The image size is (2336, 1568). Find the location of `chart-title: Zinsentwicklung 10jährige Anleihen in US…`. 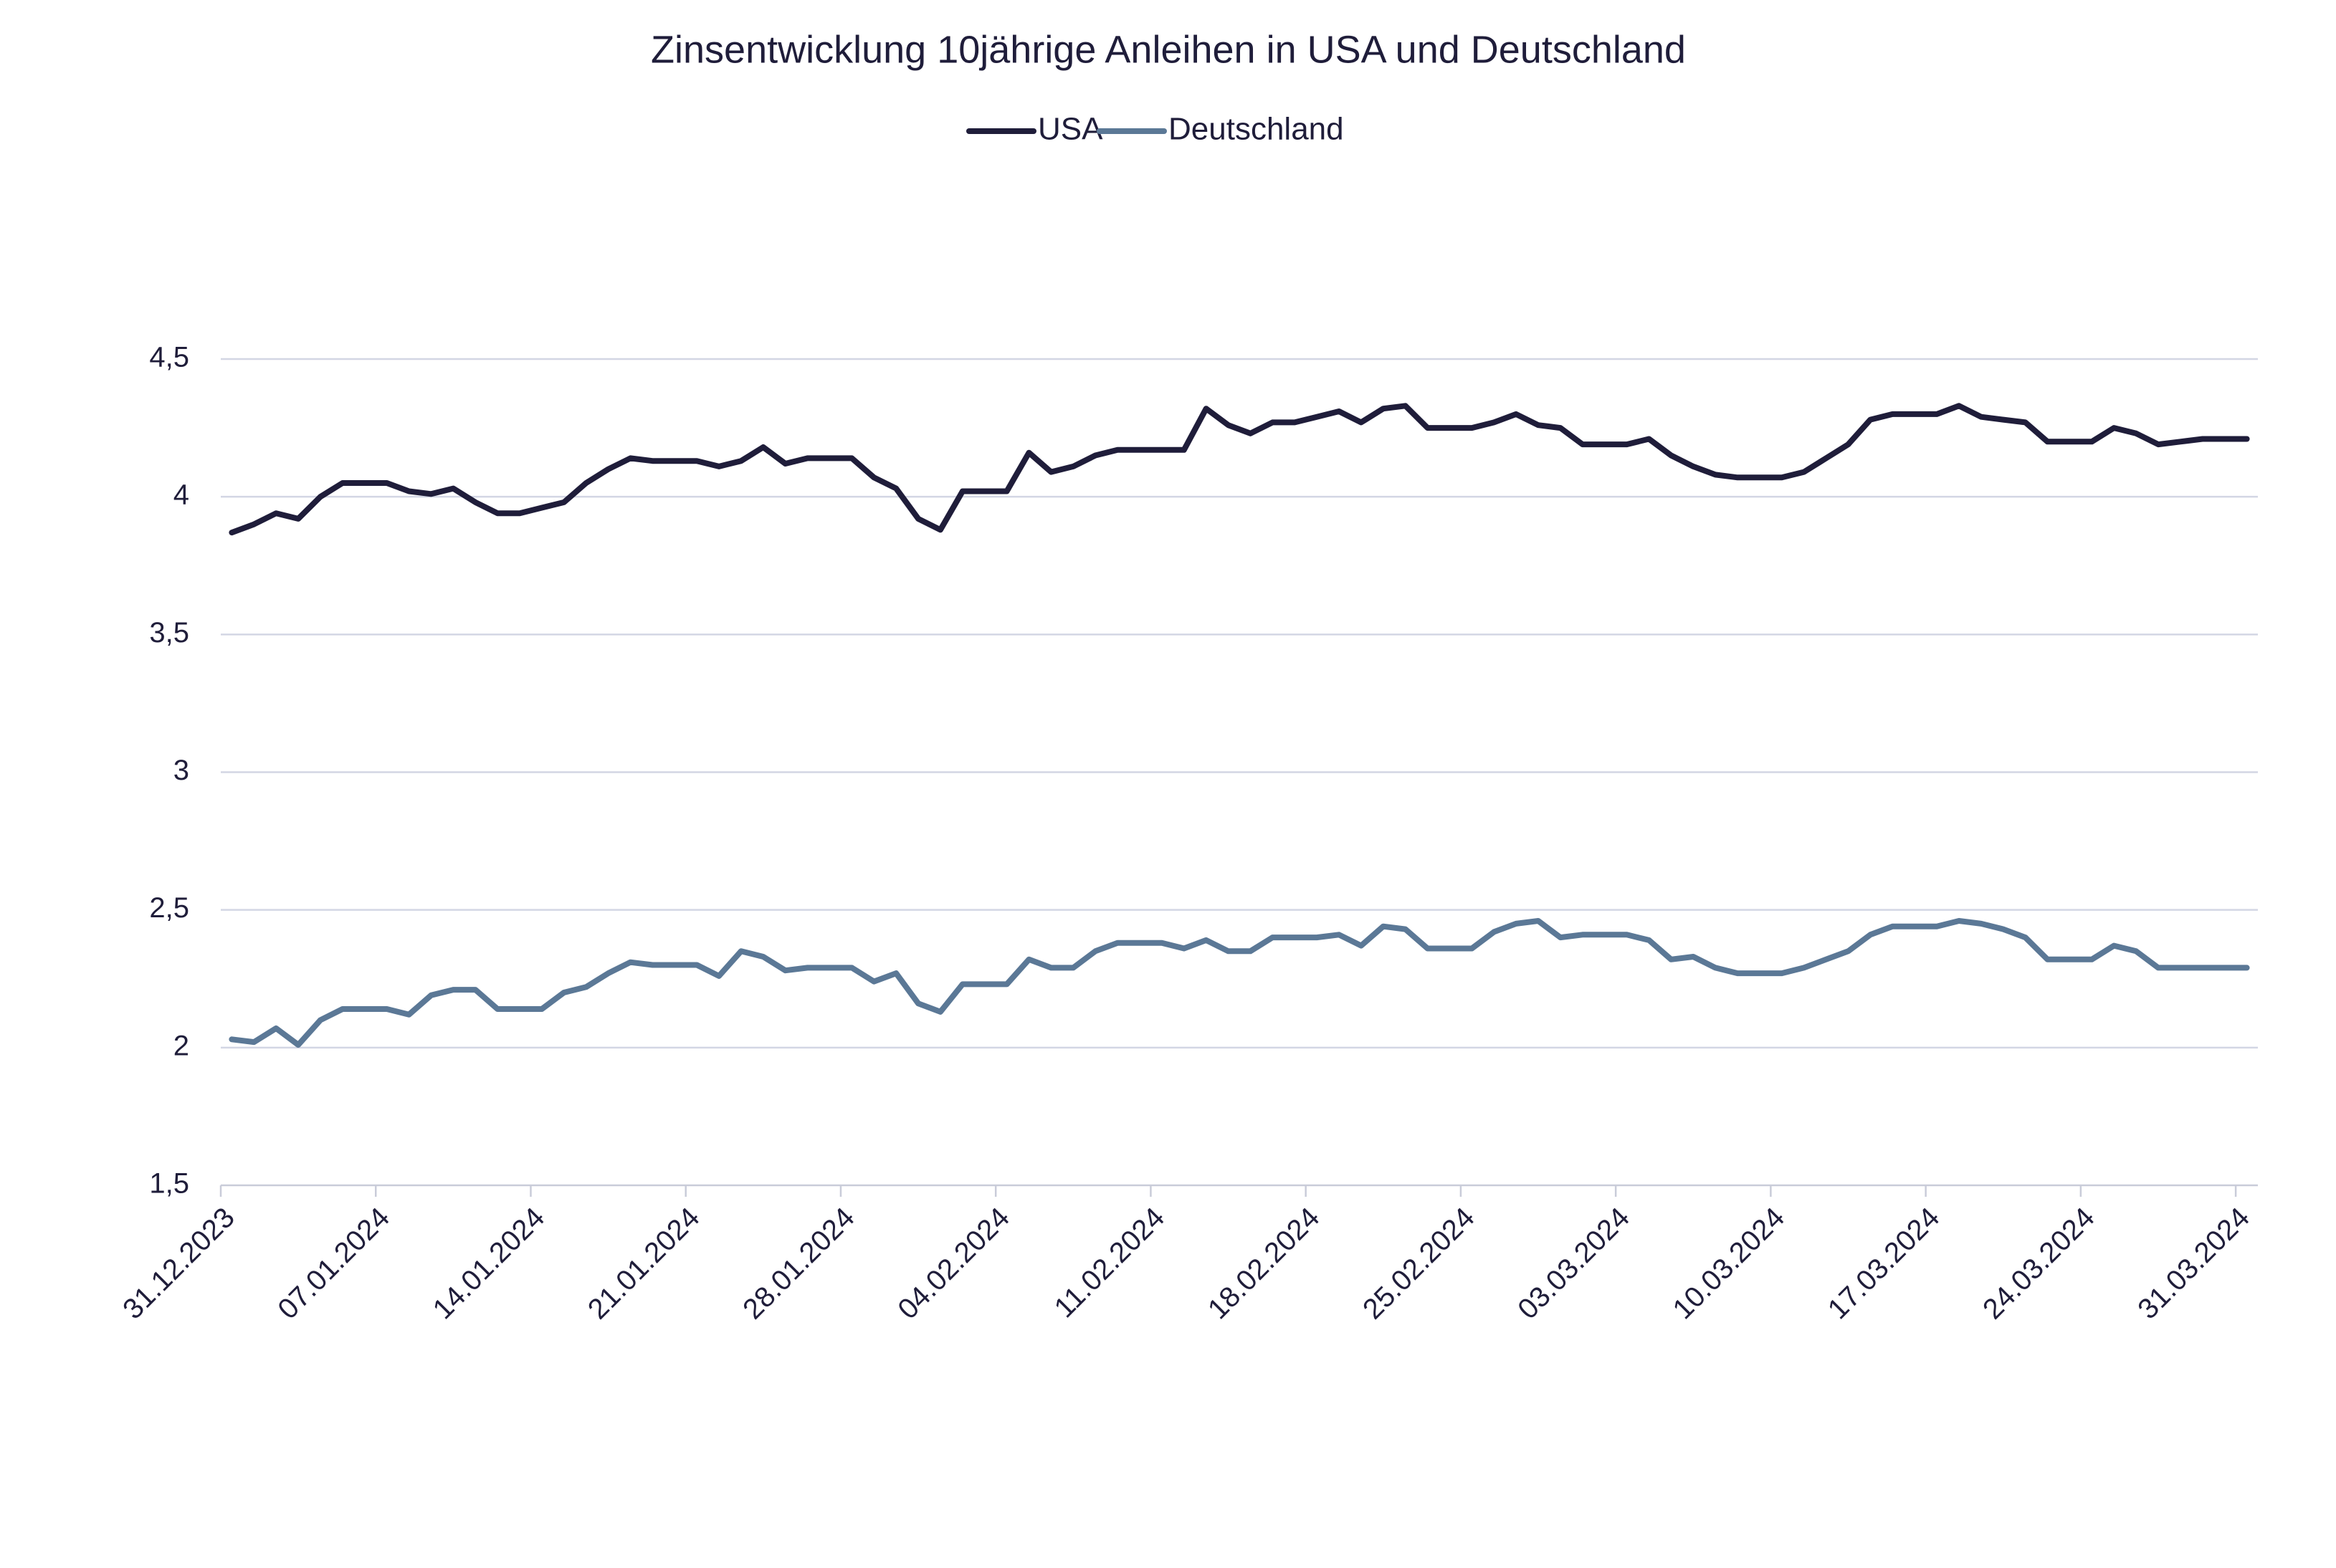

chart-title: Zinsentwicklung 10jährige Anleihen in US… is located at coordinates (1169, 49).